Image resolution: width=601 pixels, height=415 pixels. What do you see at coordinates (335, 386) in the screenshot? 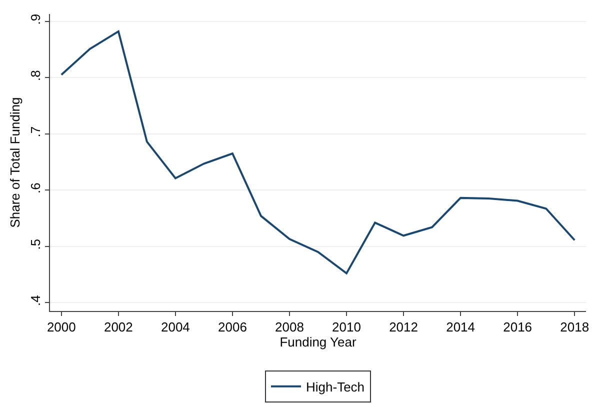
I see `legend-label: High-Tech` at bounding box center [335, 386].